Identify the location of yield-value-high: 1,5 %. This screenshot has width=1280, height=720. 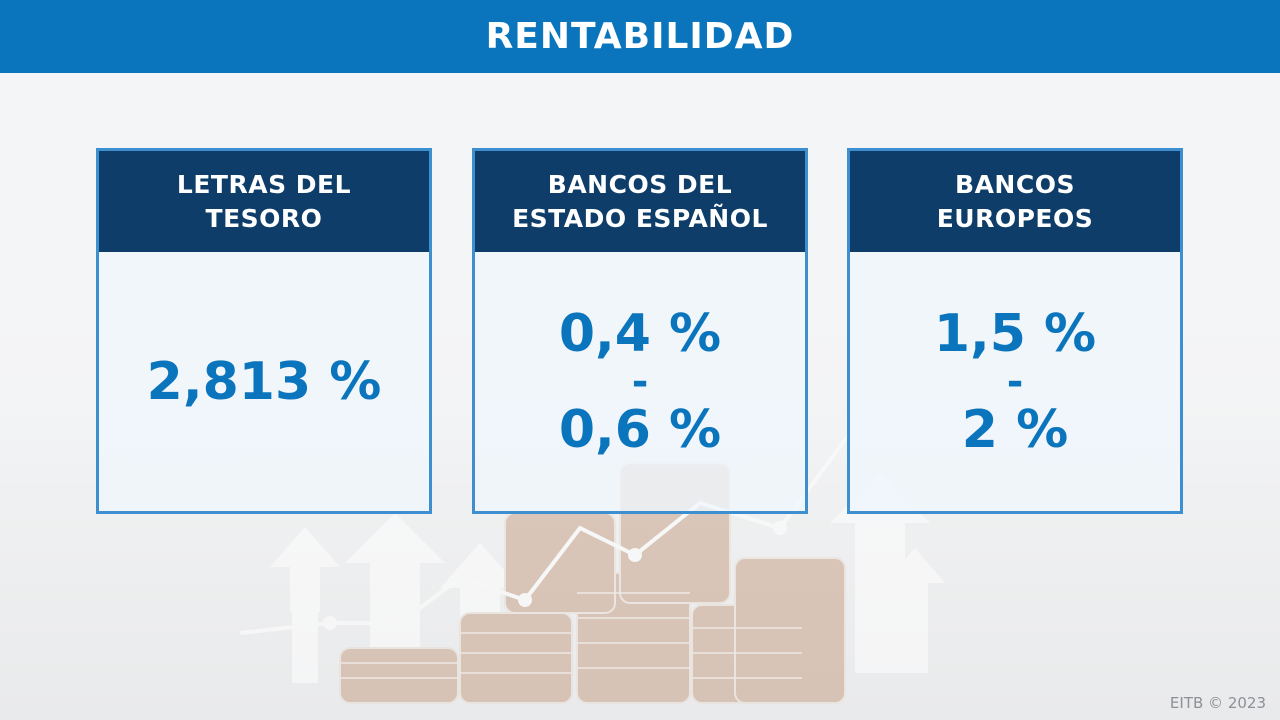
(1015, 333).